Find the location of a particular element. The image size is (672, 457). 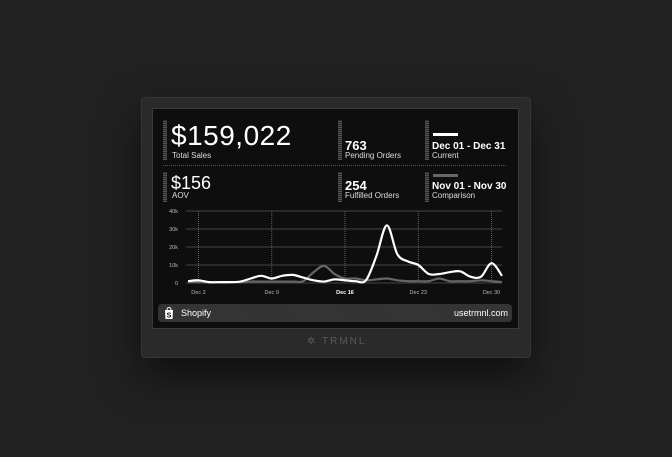

aov-label: AOV is located at coordinates (180, 195).